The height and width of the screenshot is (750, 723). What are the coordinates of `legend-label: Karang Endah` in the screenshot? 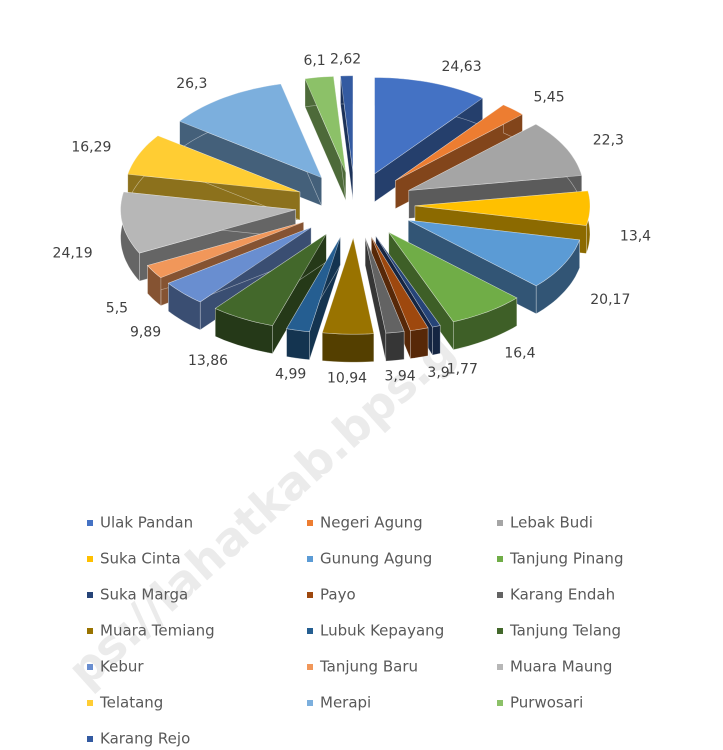 It's located at (562, 595).